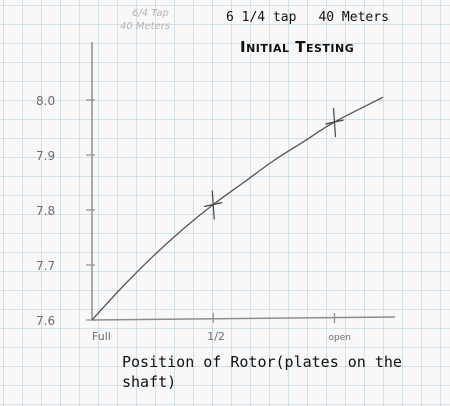 This screenshot has width=450, height=406. I want to click on y-tick-label: 7.9, so click(45, 156).